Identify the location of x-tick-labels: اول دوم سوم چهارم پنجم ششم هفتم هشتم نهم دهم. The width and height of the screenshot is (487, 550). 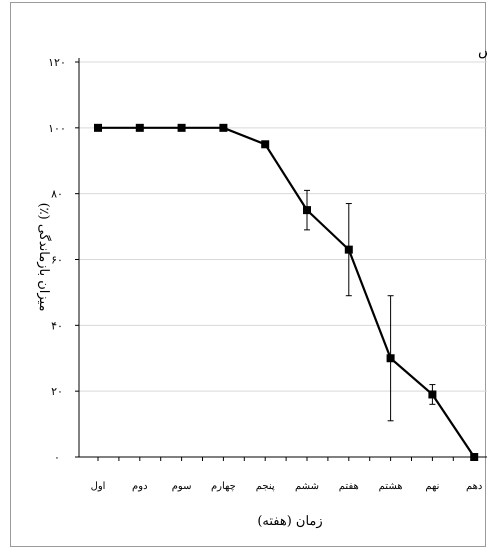
(287, 486).